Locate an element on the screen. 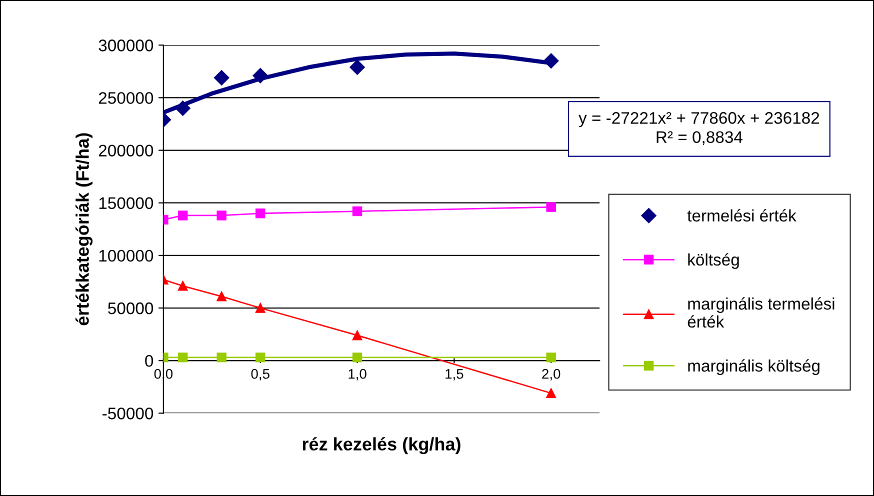  legend-label: termelési érték is located at coordinates (741, 215).